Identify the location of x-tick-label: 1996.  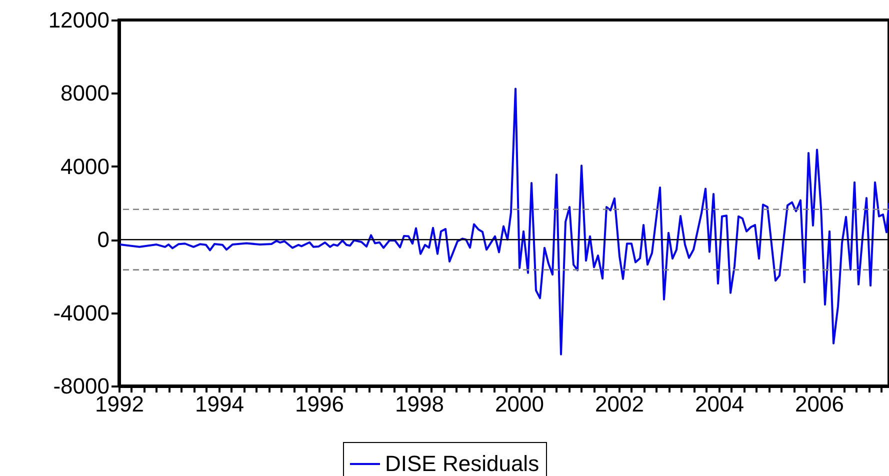
(319, 404).